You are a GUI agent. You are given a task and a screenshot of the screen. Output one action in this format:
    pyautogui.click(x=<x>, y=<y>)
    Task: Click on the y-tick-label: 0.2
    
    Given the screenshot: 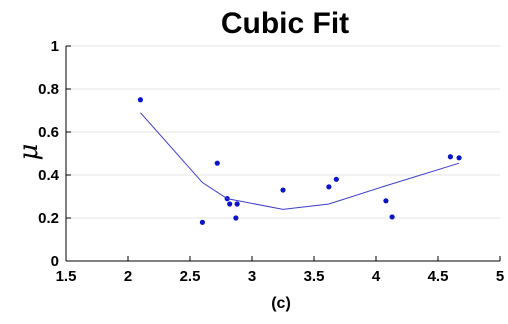 What is the action you would take?
    pyautogui.click(x=48, y=218)
    